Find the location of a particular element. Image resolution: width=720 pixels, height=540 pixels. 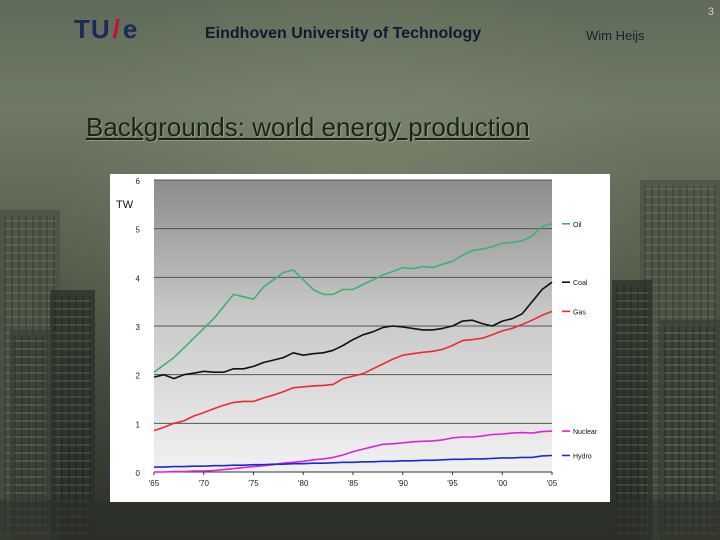

y-tick-label: 1 is located at coordinates (138, 424).